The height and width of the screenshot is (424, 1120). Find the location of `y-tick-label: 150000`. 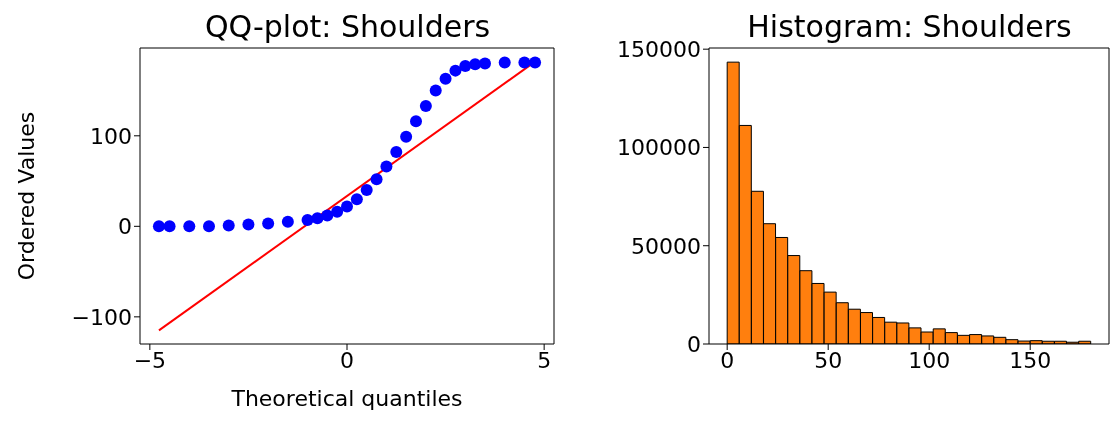

y-tick-label: 150000 is located at coordinates (659, 49).